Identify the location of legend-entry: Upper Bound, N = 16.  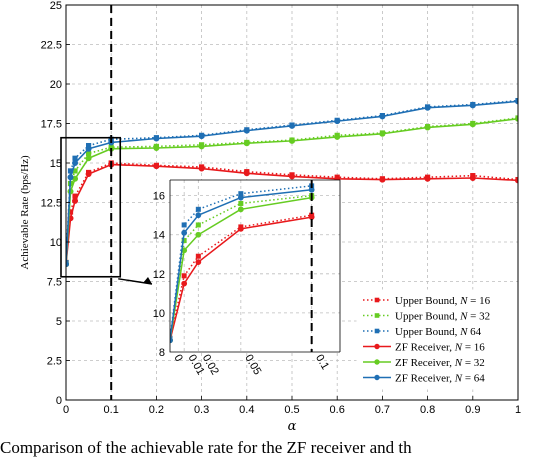
(443, 301).